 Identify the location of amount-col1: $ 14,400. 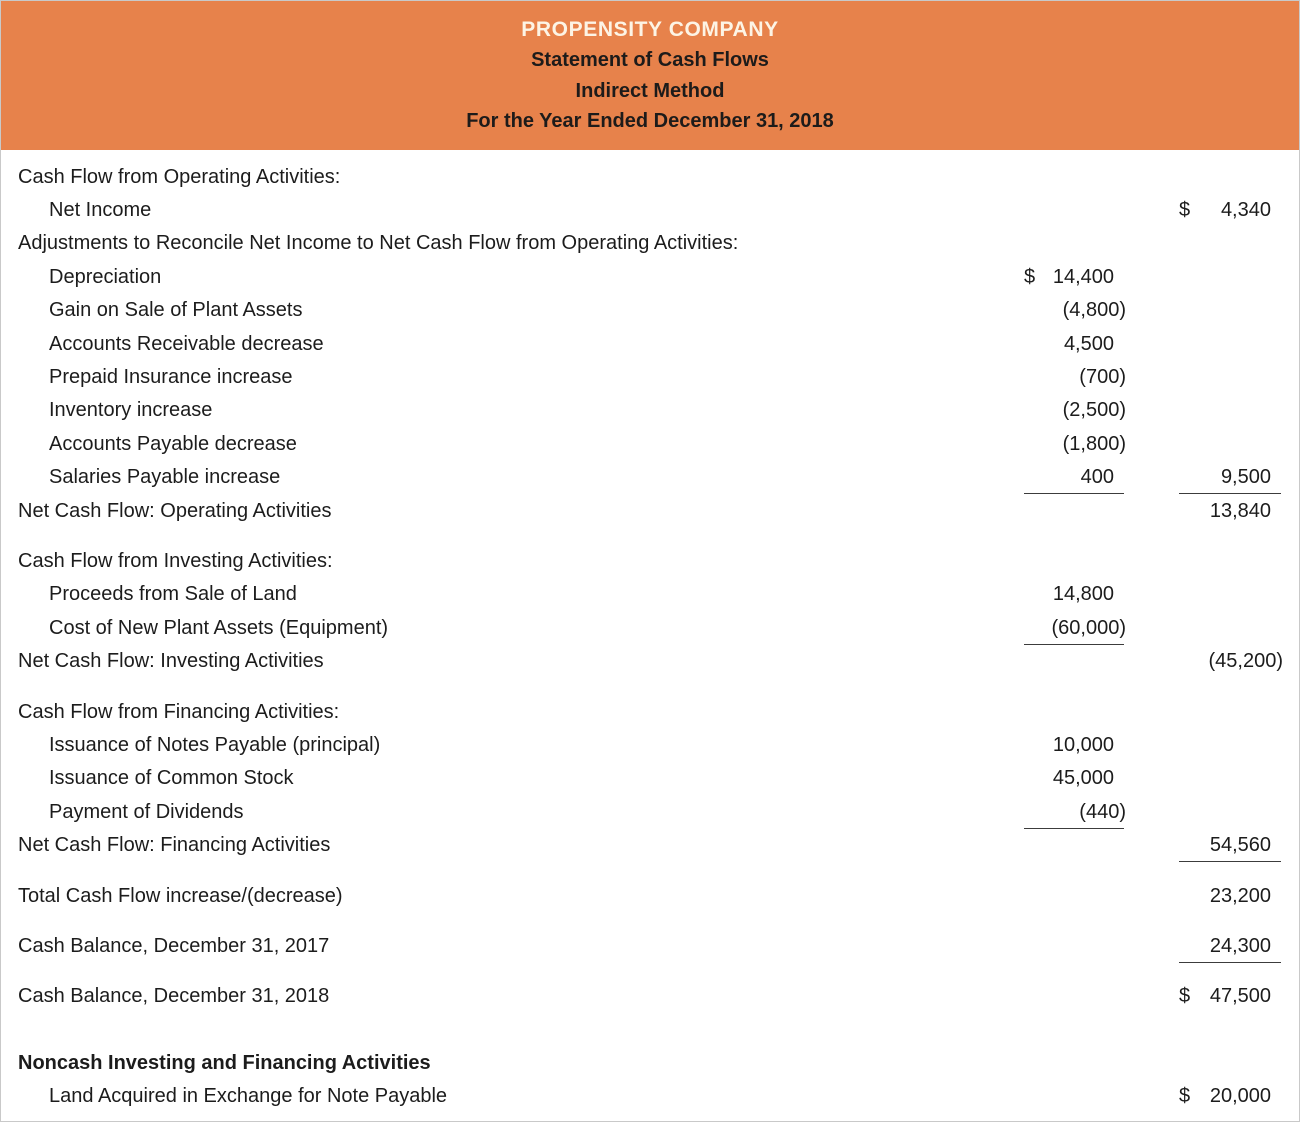
(1074, 277).